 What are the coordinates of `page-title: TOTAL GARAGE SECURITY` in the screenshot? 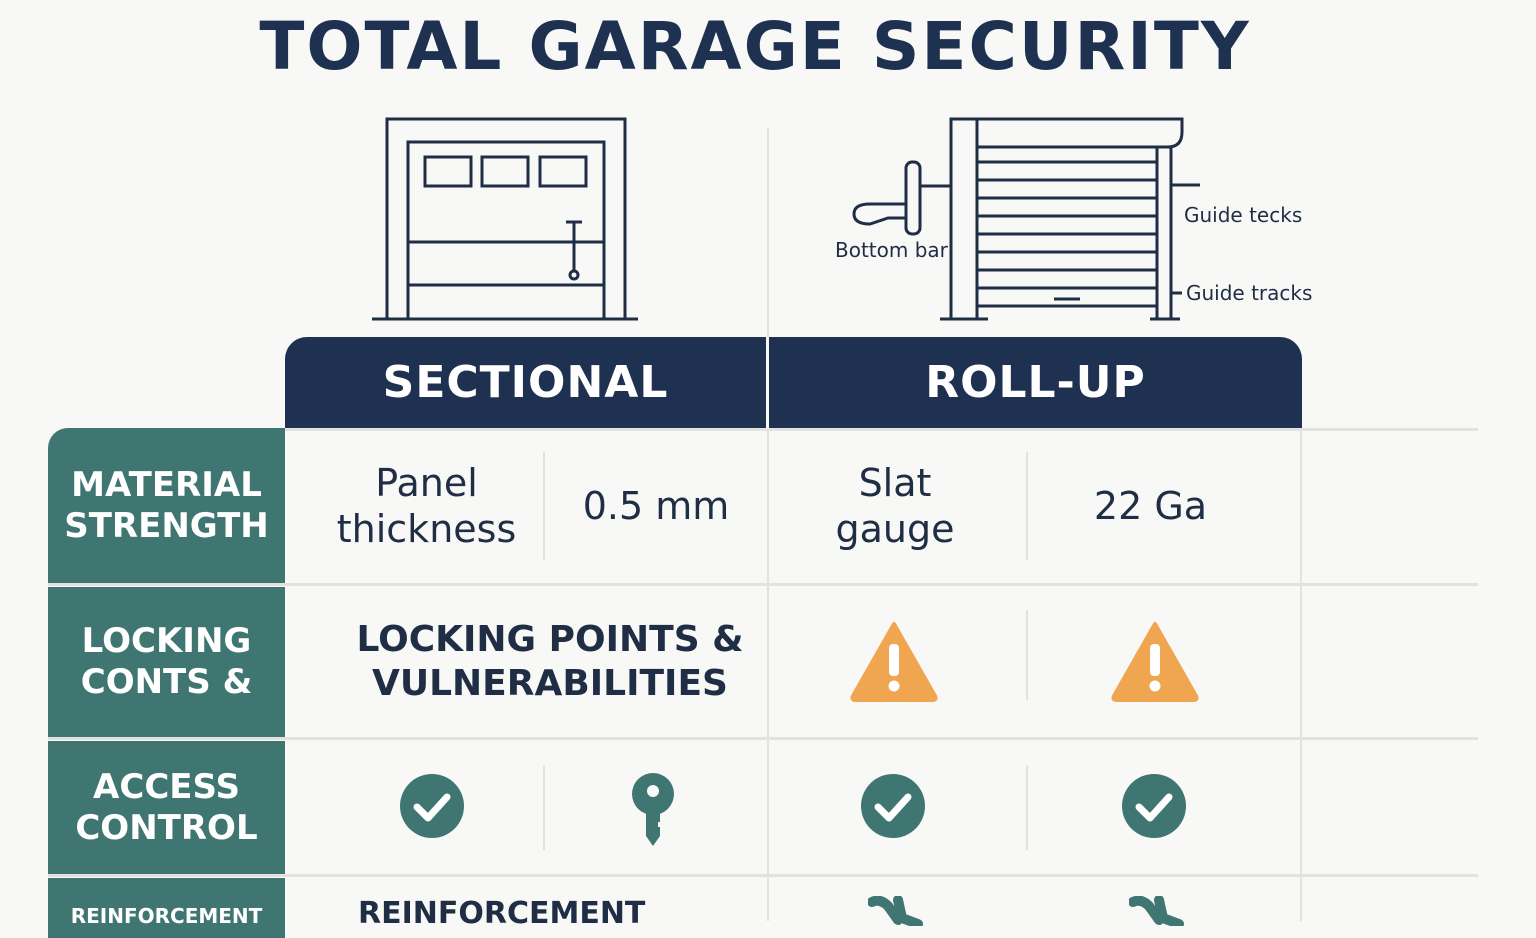 It's located at (755, 46).